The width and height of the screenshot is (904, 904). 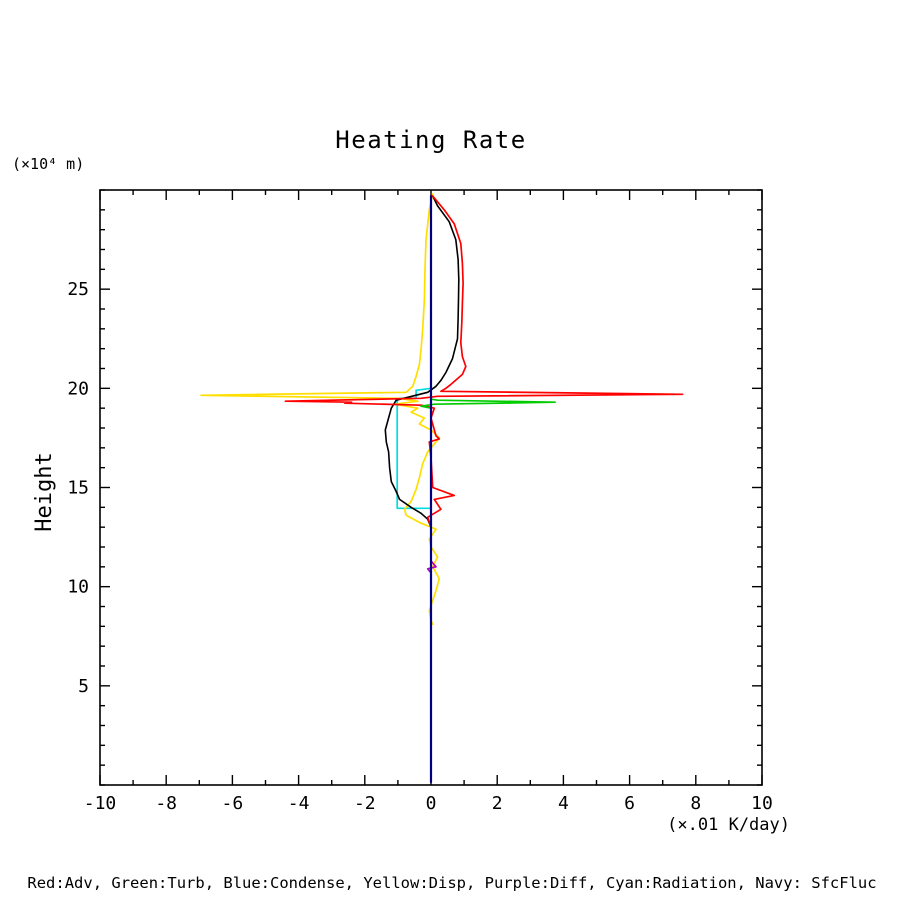 What do you see at coordinates (563, 803) in the screenshot?
I see `svg-text: 4` at bounding box center [563, 803].